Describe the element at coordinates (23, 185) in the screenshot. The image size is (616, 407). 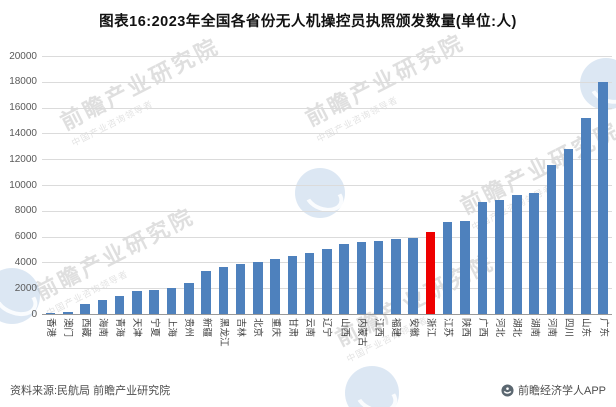
I see `y-axis-tick-label: 10000` at that location.